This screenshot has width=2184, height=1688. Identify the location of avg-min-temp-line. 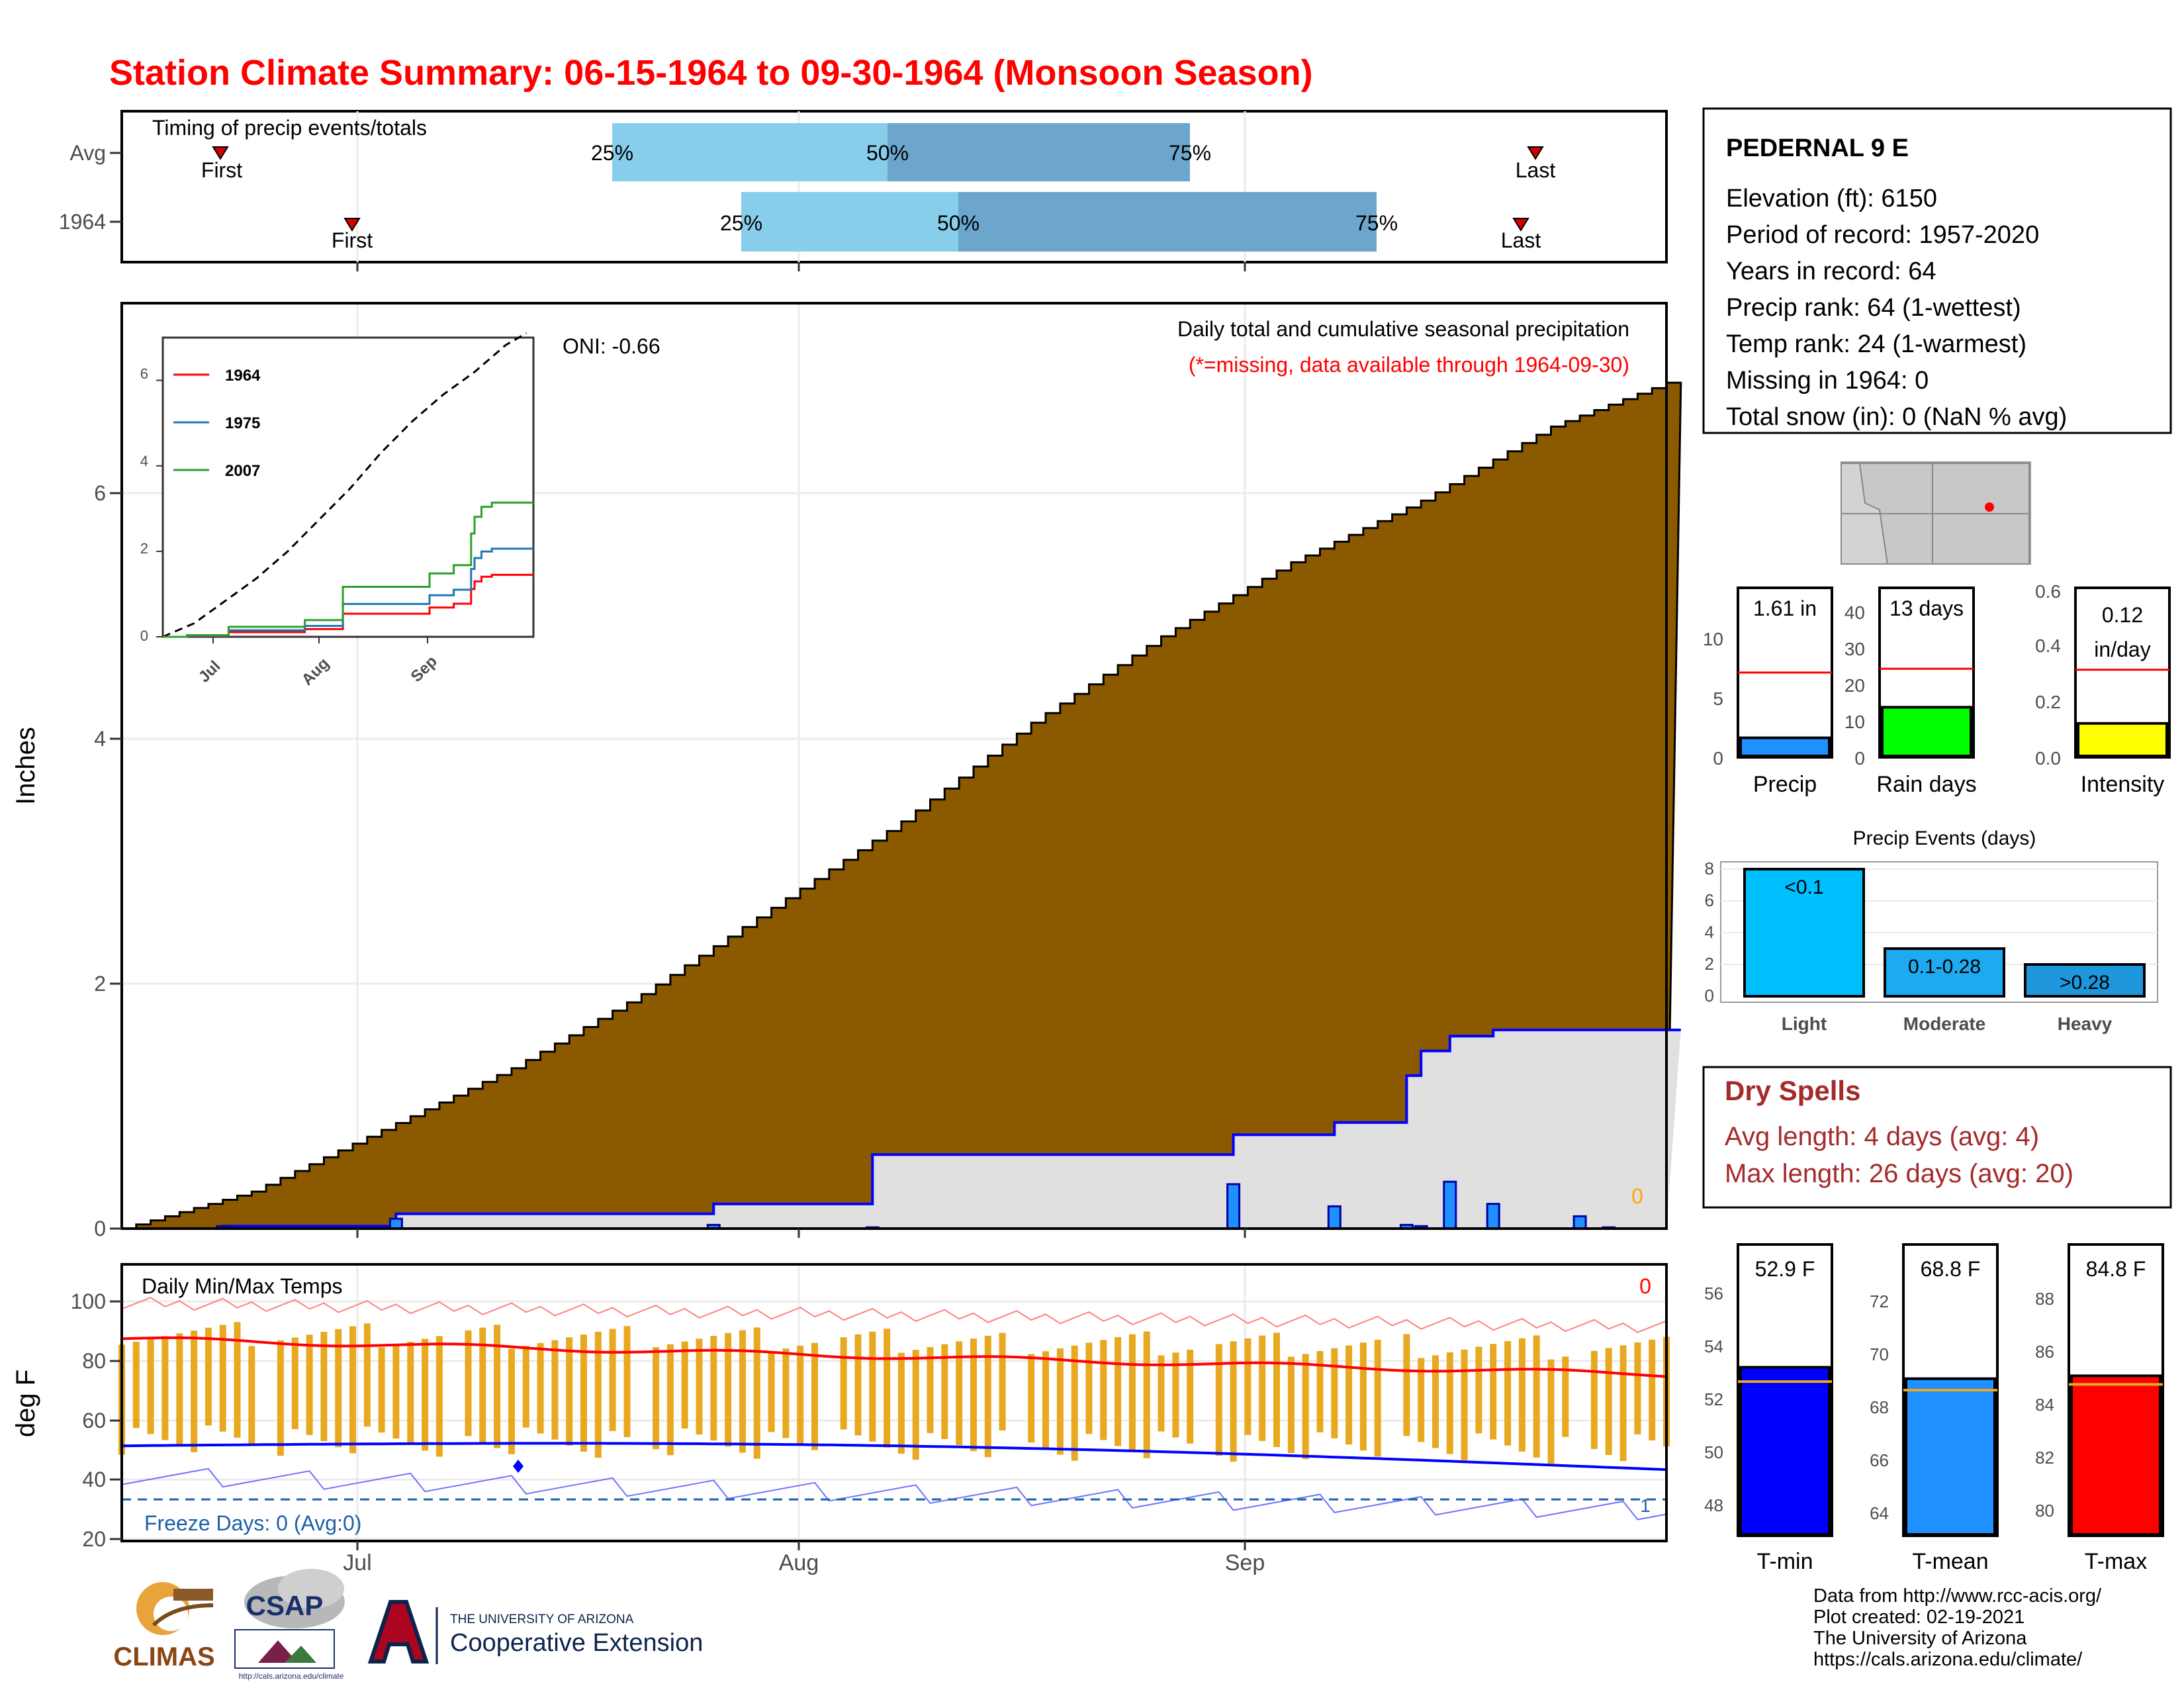
(894, 1457).